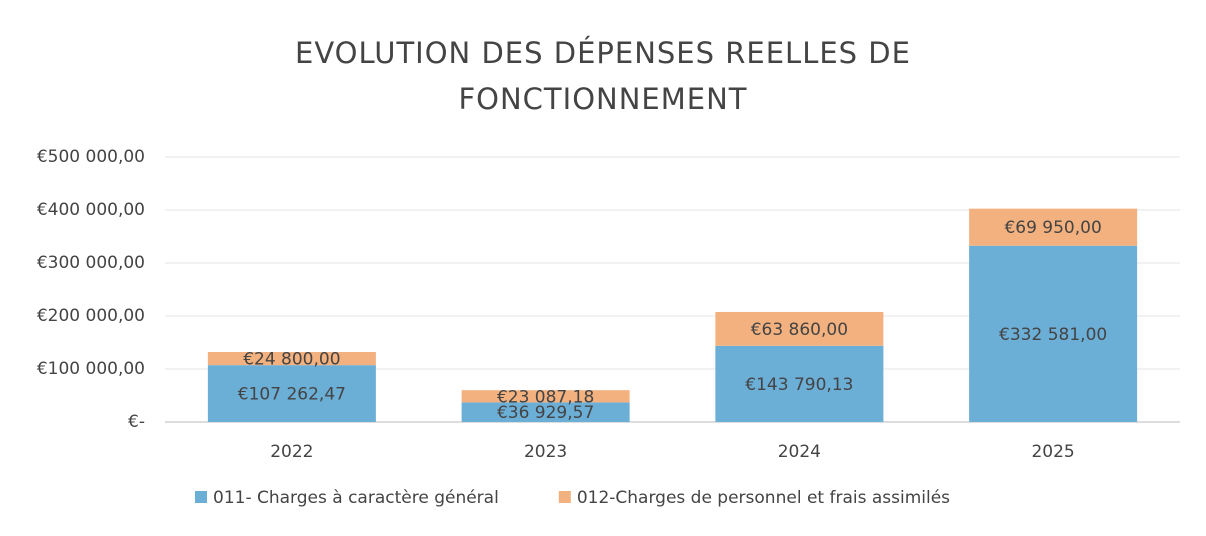  What do you see at coordinates (136, 422) in the screenshot?
I see `y-tick-label: €-` at bounding box center [136, 422].